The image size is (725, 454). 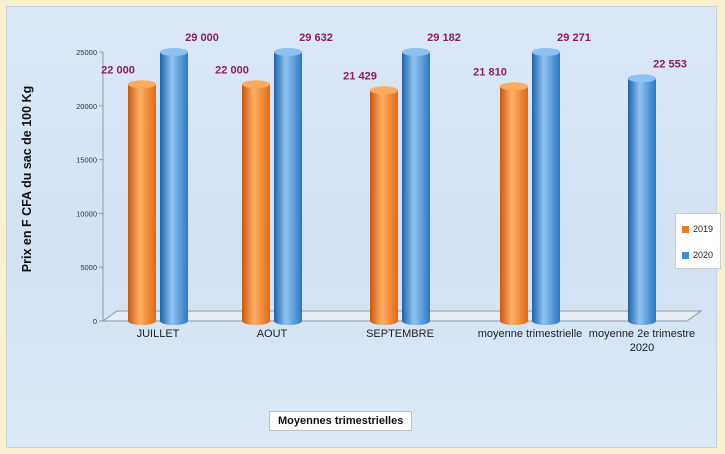 What do you see at coordinates (642, 341) in the screenshot?
I see `x-tick-label-moyenne-2e-trimestre: moyenne 2e trimestre 2020` at bounding box center [642, 341].